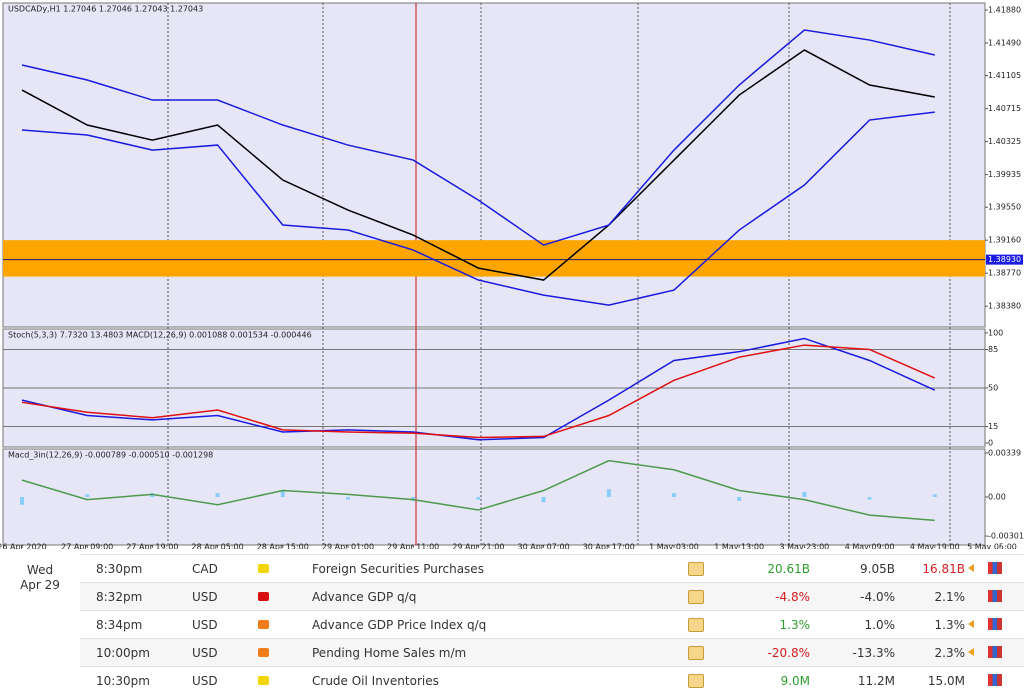  What do you see at coordinates (123, 681) in the screenshot?
I see `time: 10:30pm` at bounding box center [123, 681].